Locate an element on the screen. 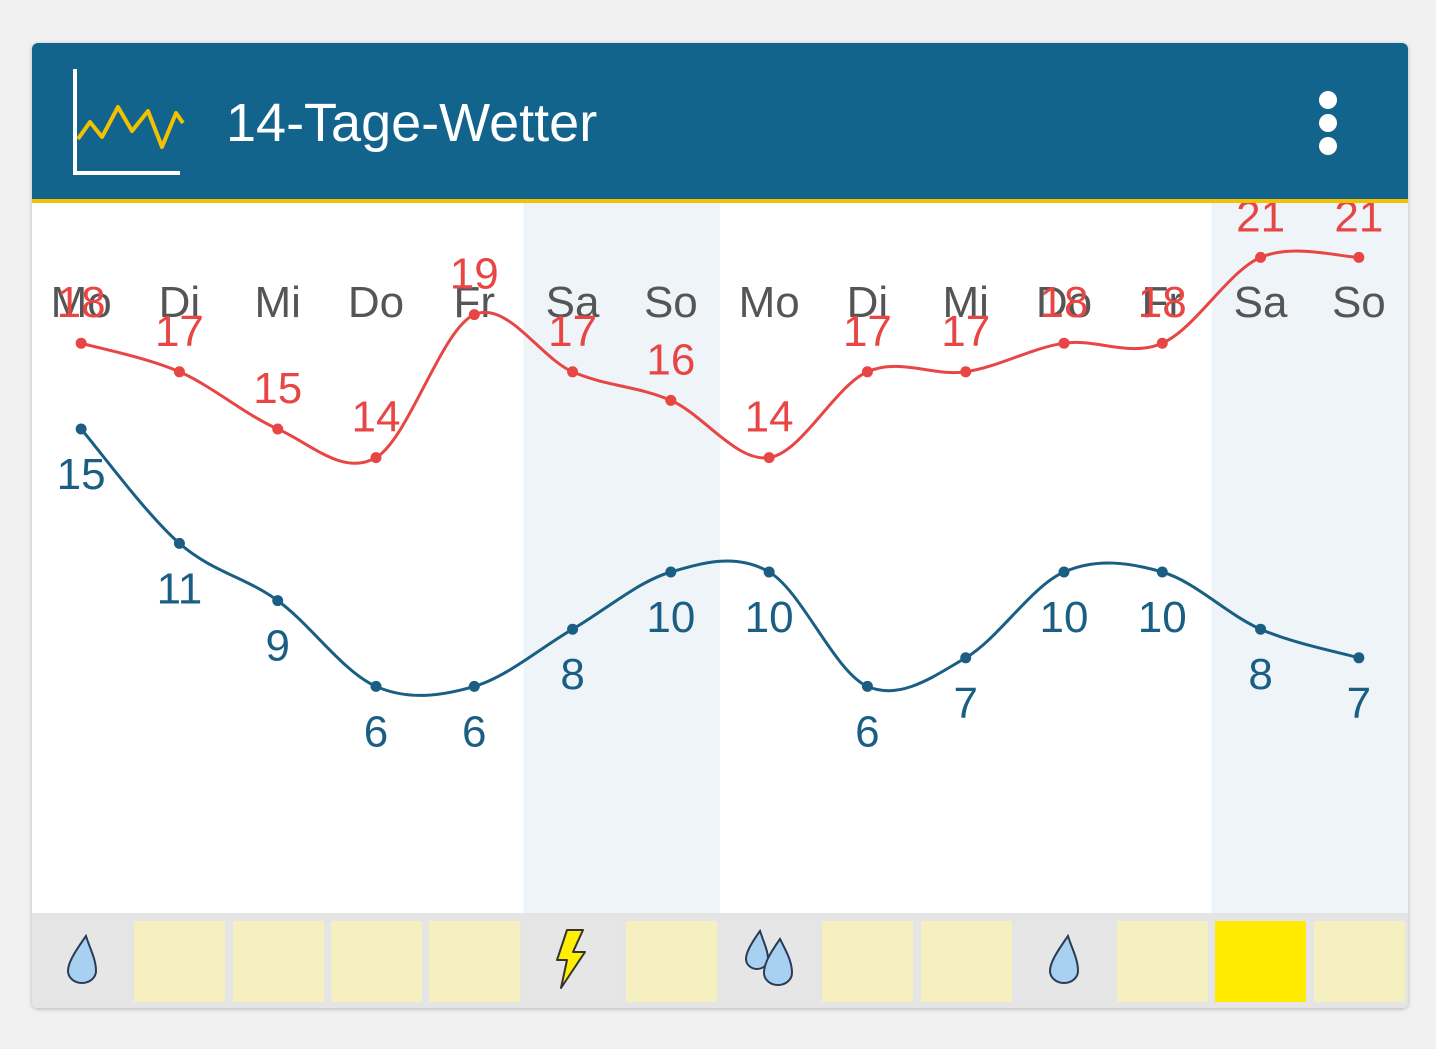  day-label: Fr is located at coordinates (1163, 302).